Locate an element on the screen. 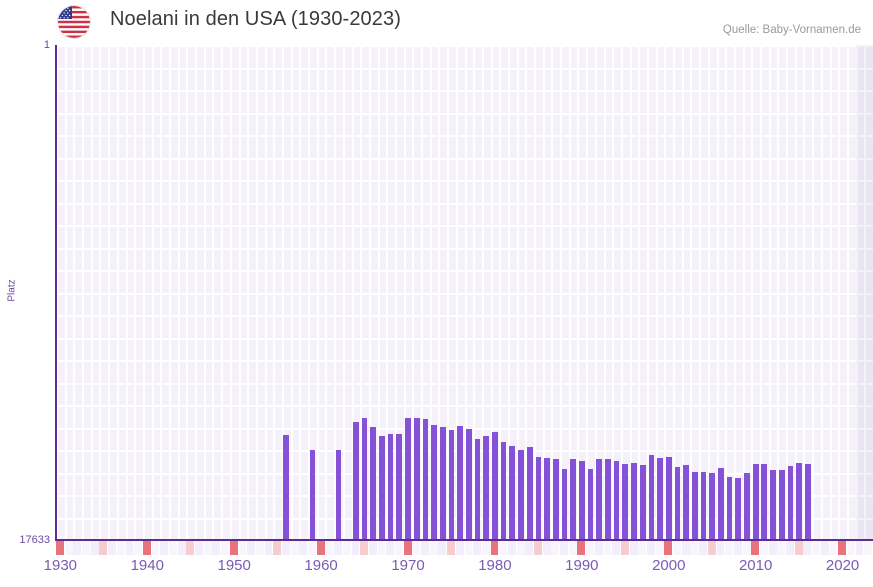  bar-1978 is located at coordinates (477, 489).